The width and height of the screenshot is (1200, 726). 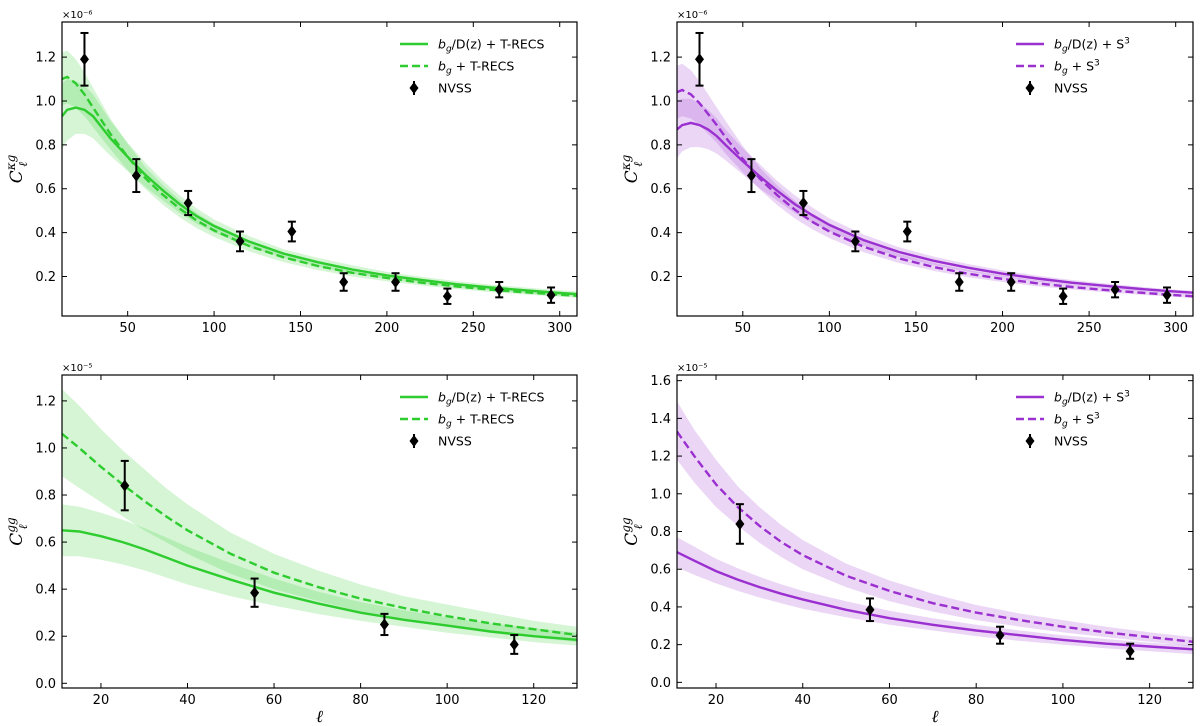 I want to click on y-tick-label: 0.0, so click(x=45, y=684).